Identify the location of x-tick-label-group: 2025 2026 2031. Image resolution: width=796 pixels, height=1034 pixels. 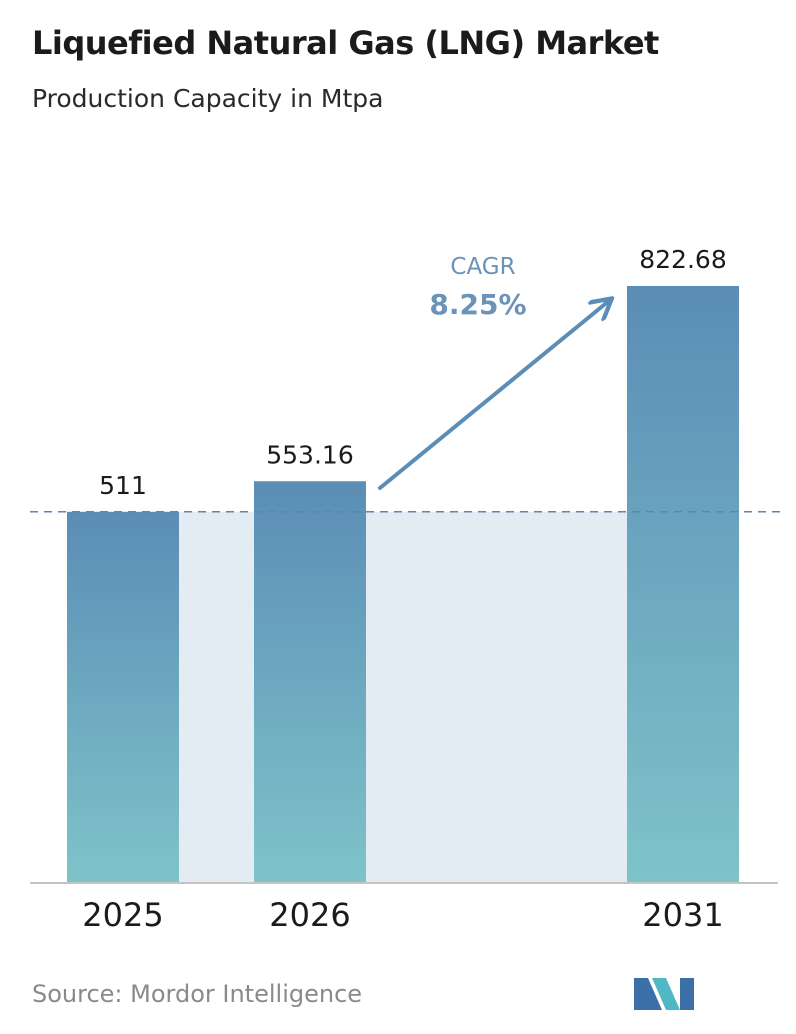
(402, 915).